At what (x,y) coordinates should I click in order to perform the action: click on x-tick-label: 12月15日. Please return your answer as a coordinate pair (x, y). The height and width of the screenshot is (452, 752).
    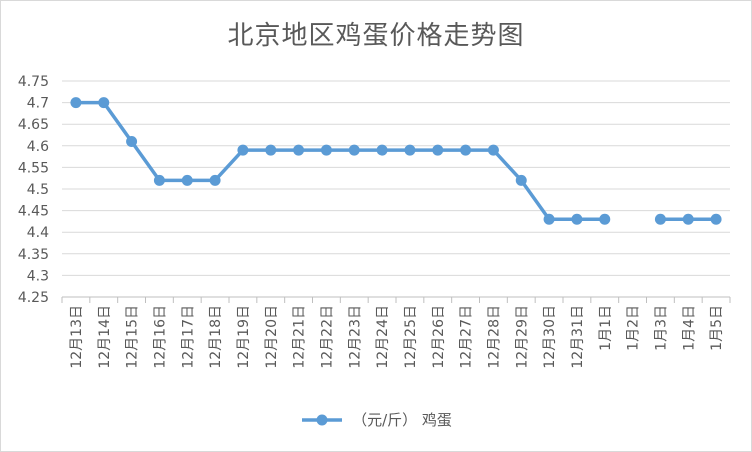
    Looking at the image, I should click on (133, 337).